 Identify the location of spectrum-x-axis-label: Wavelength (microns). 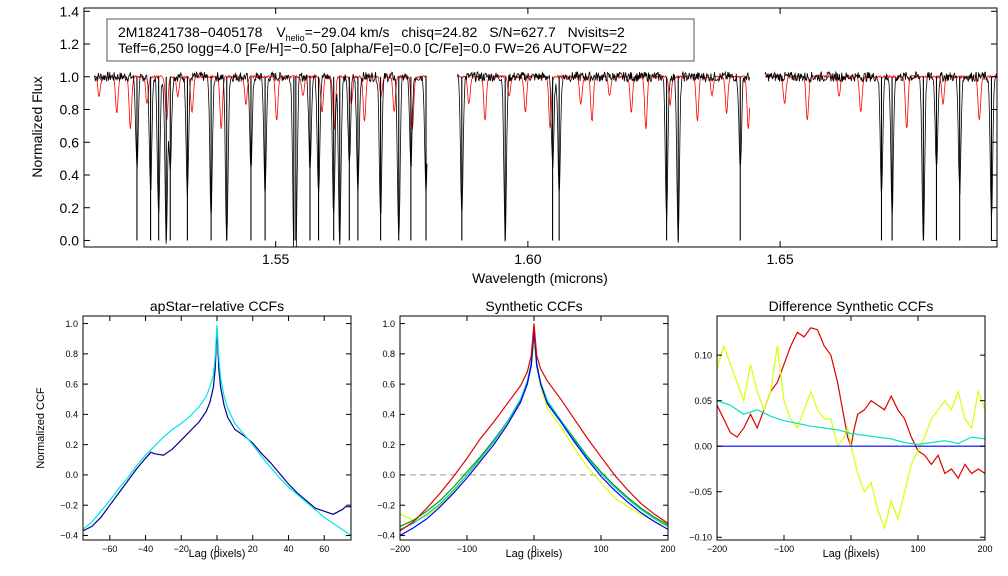
(540, 278).